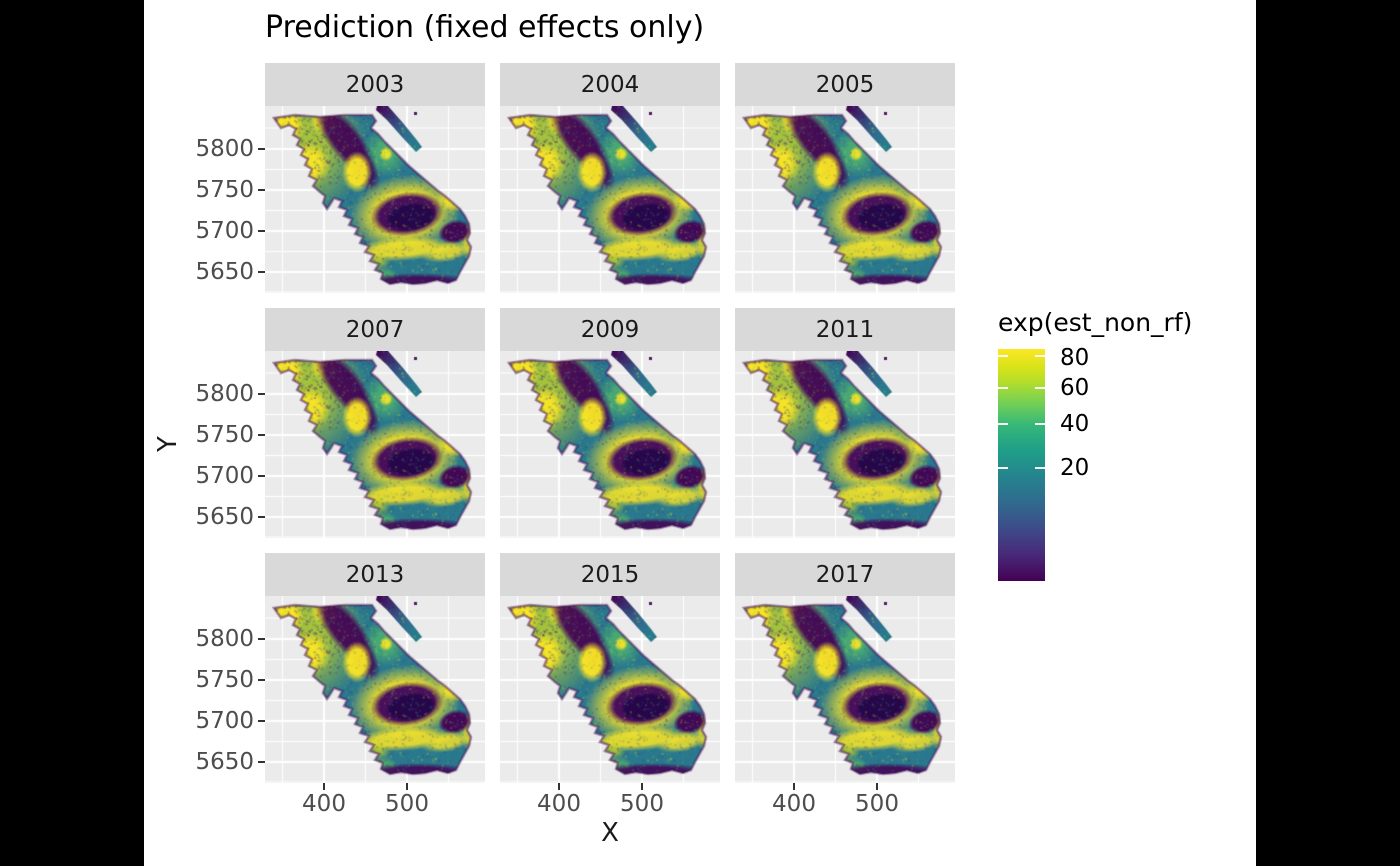 This screenshot has width=1400, height=866. I want to click on legend-tick-label: 40, so click(1075, 424).